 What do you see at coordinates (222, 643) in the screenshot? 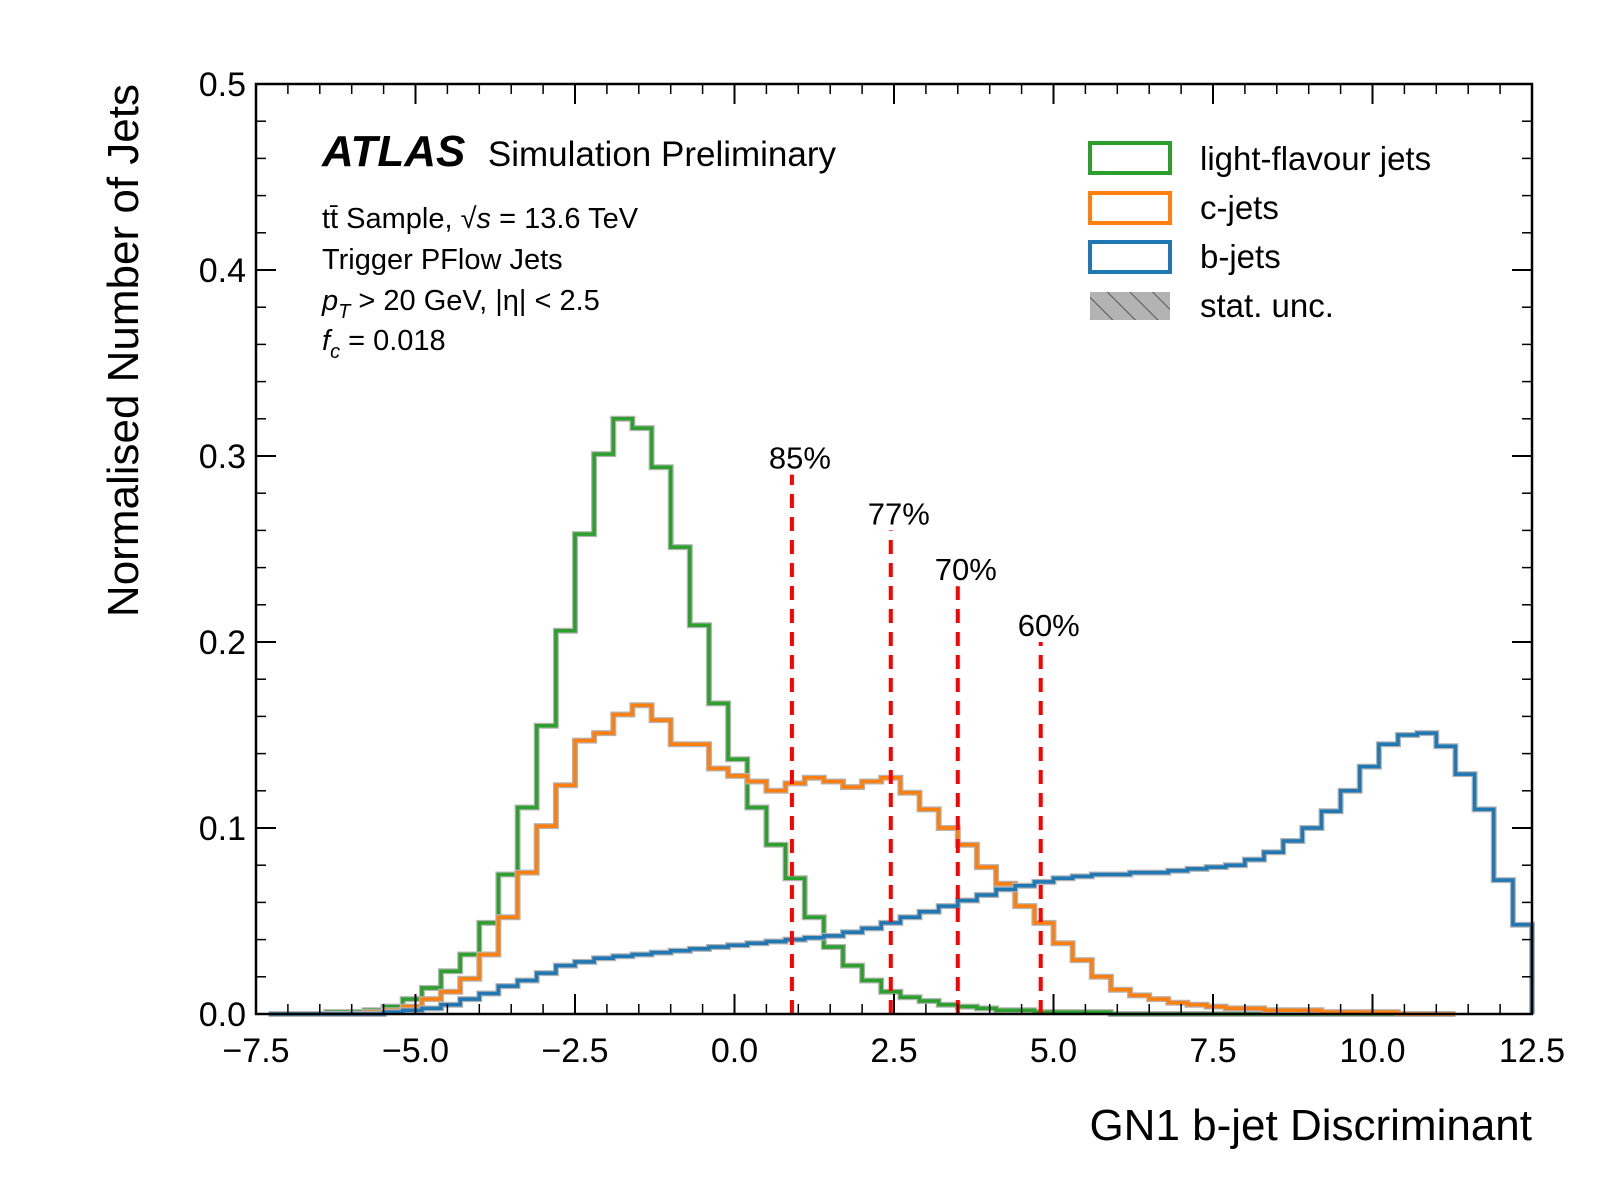
I see `y-tick-label: 0.2` at bounding box center [222, 643].